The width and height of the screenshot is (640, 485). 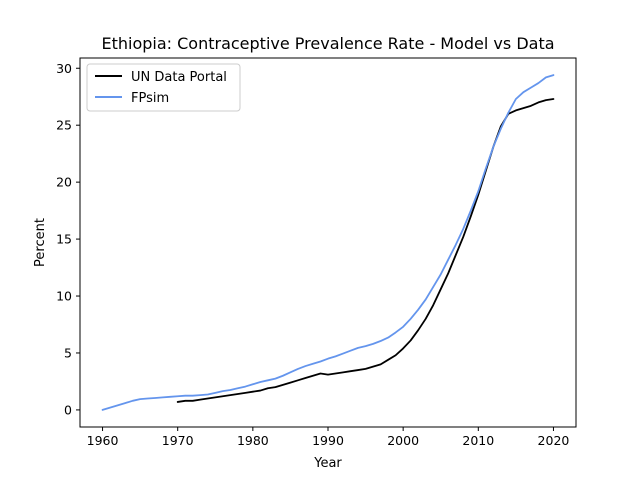 What do you see at coordinates (403, 440) in the screenshot?
I see `x-tick-label: 2000` at bounding box center [403, 440].